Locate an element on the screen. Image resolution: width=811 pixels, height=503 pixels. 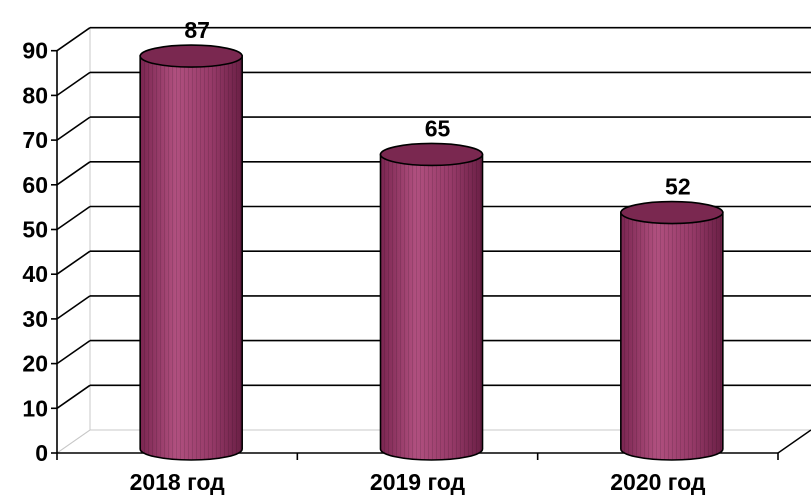
x-tick-label: 2018 год is located at coordinates (178, 482).